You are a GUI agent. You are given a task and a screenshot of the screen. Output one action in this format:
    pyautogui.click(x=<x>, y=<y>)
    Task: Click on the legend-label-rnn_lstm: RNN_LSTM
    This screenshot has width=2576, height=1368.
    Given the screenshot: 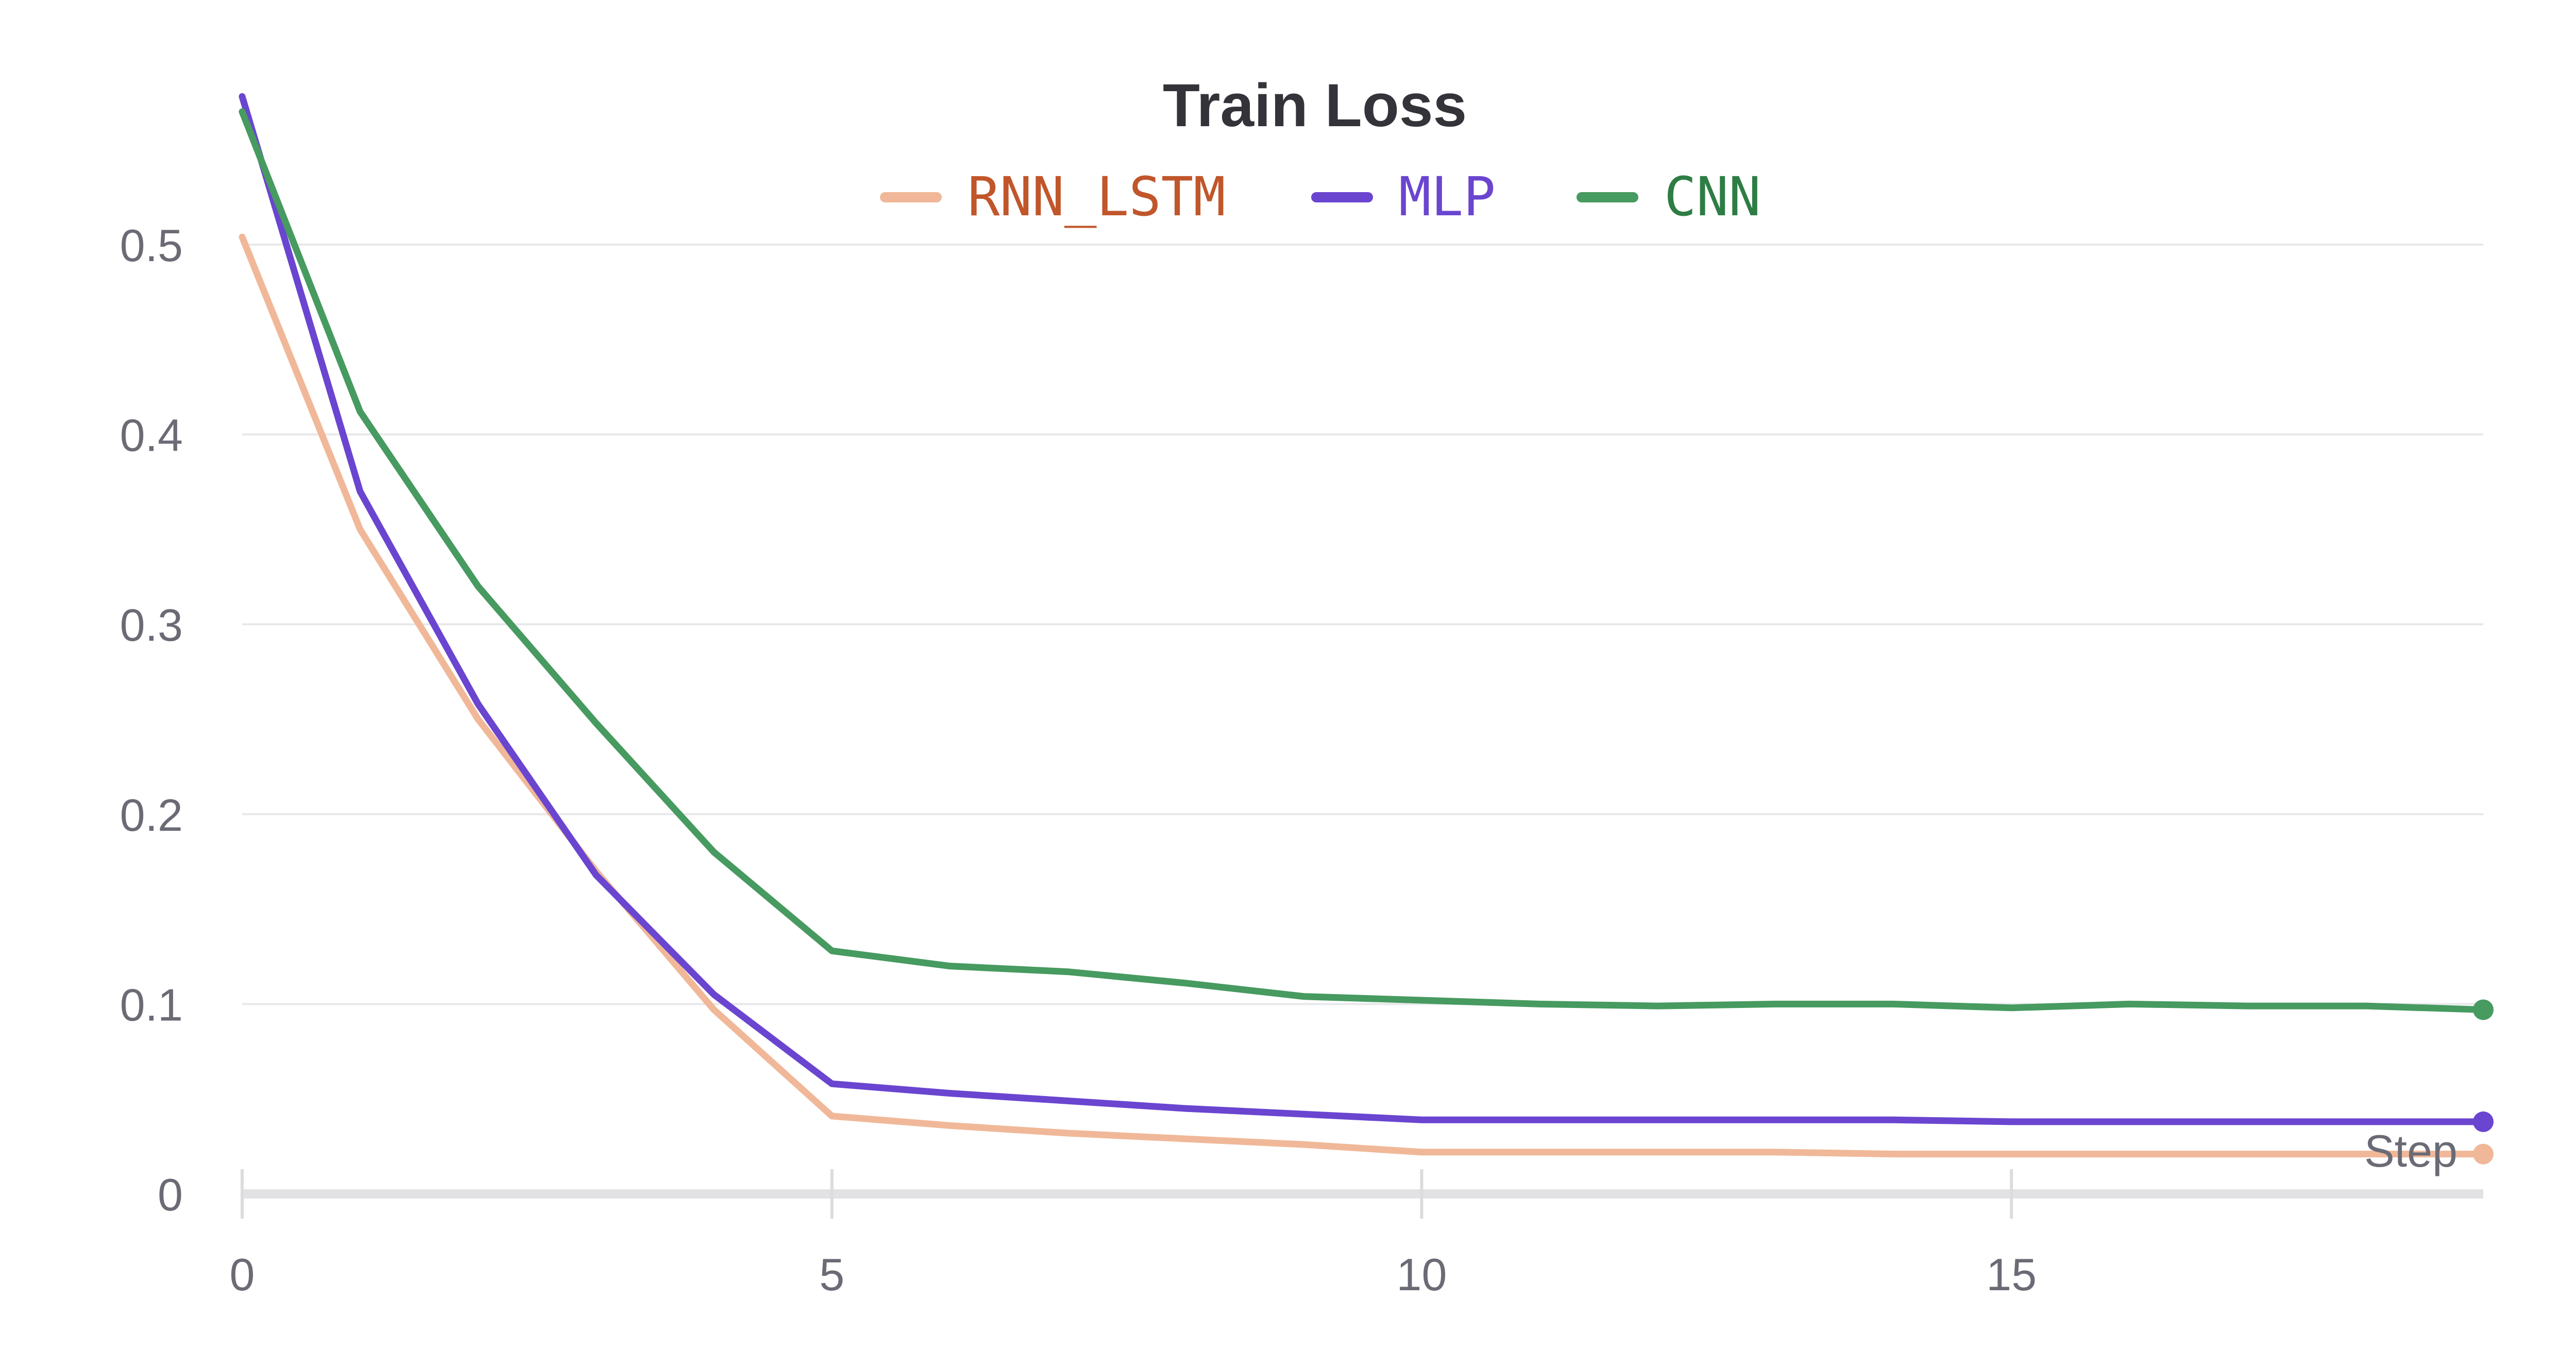 What is the action you would take?
    pyautogui.click(x=1097, y=196)
    